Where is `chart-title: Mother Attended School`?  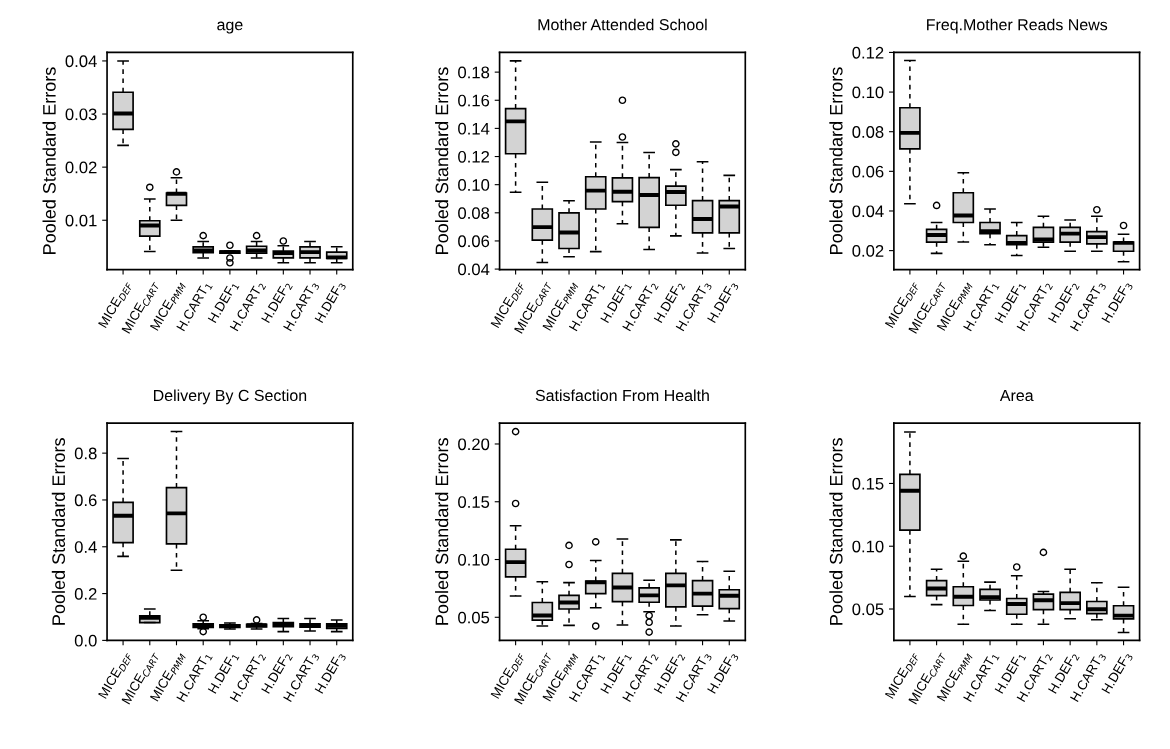
chart-title: Mother Attended School is located at coordinates (622, 24).